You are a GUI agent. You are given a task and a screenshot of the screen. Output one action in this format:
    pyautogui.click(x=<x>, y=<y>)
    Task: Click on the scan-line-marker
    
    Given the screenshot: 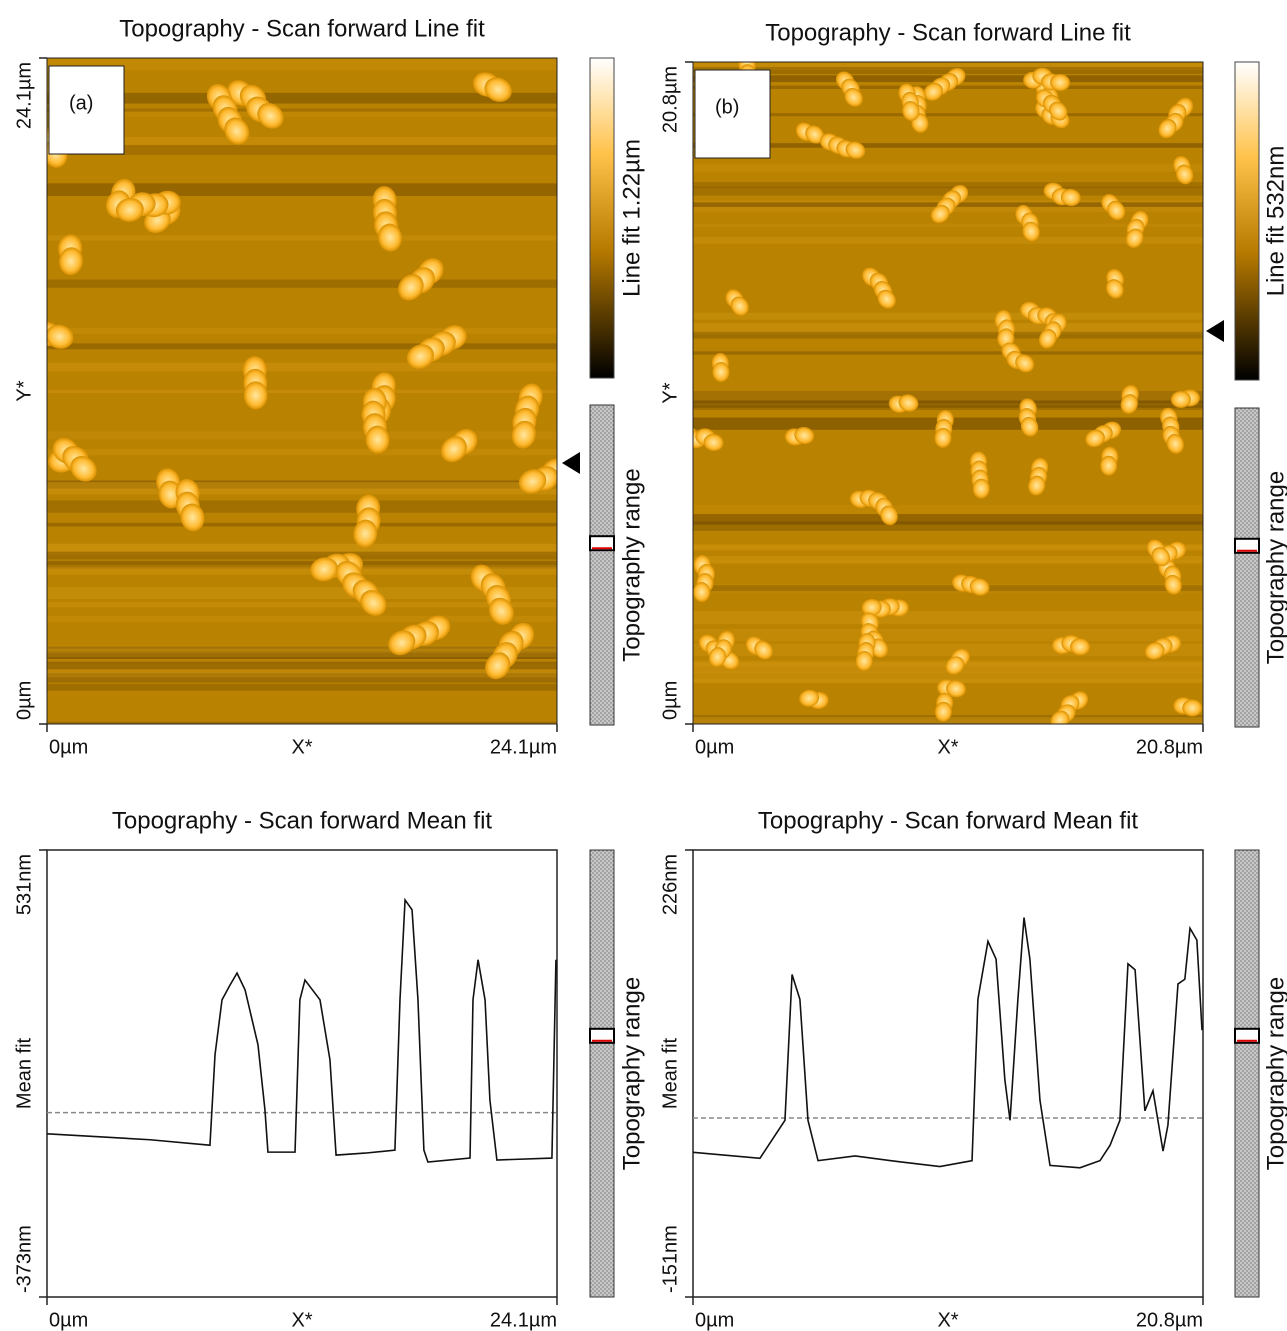 What is the action you would take?
    pyautogui.click(x=1215, y=331)
    